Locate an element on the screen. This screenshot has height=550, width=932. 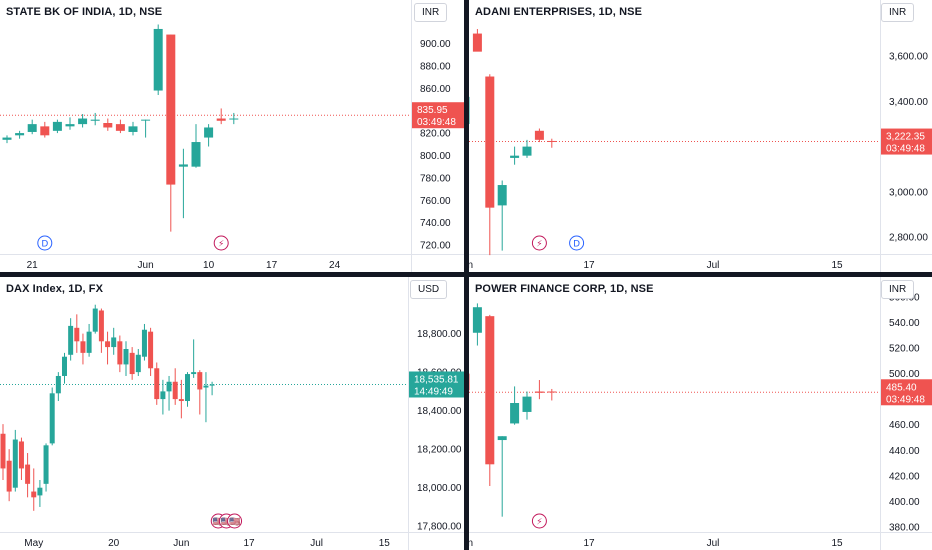
dax-y-tick-label: 18,800.00 is located at coordinates (439, 334).